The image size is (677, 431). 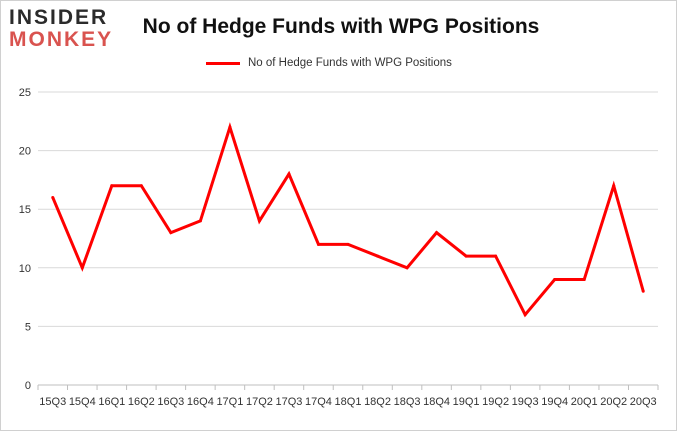 What do you see at coordinates (584, 402) in the screenshot?
I see `x-tick-label: 20Q1` at bounding box center [584, 402].